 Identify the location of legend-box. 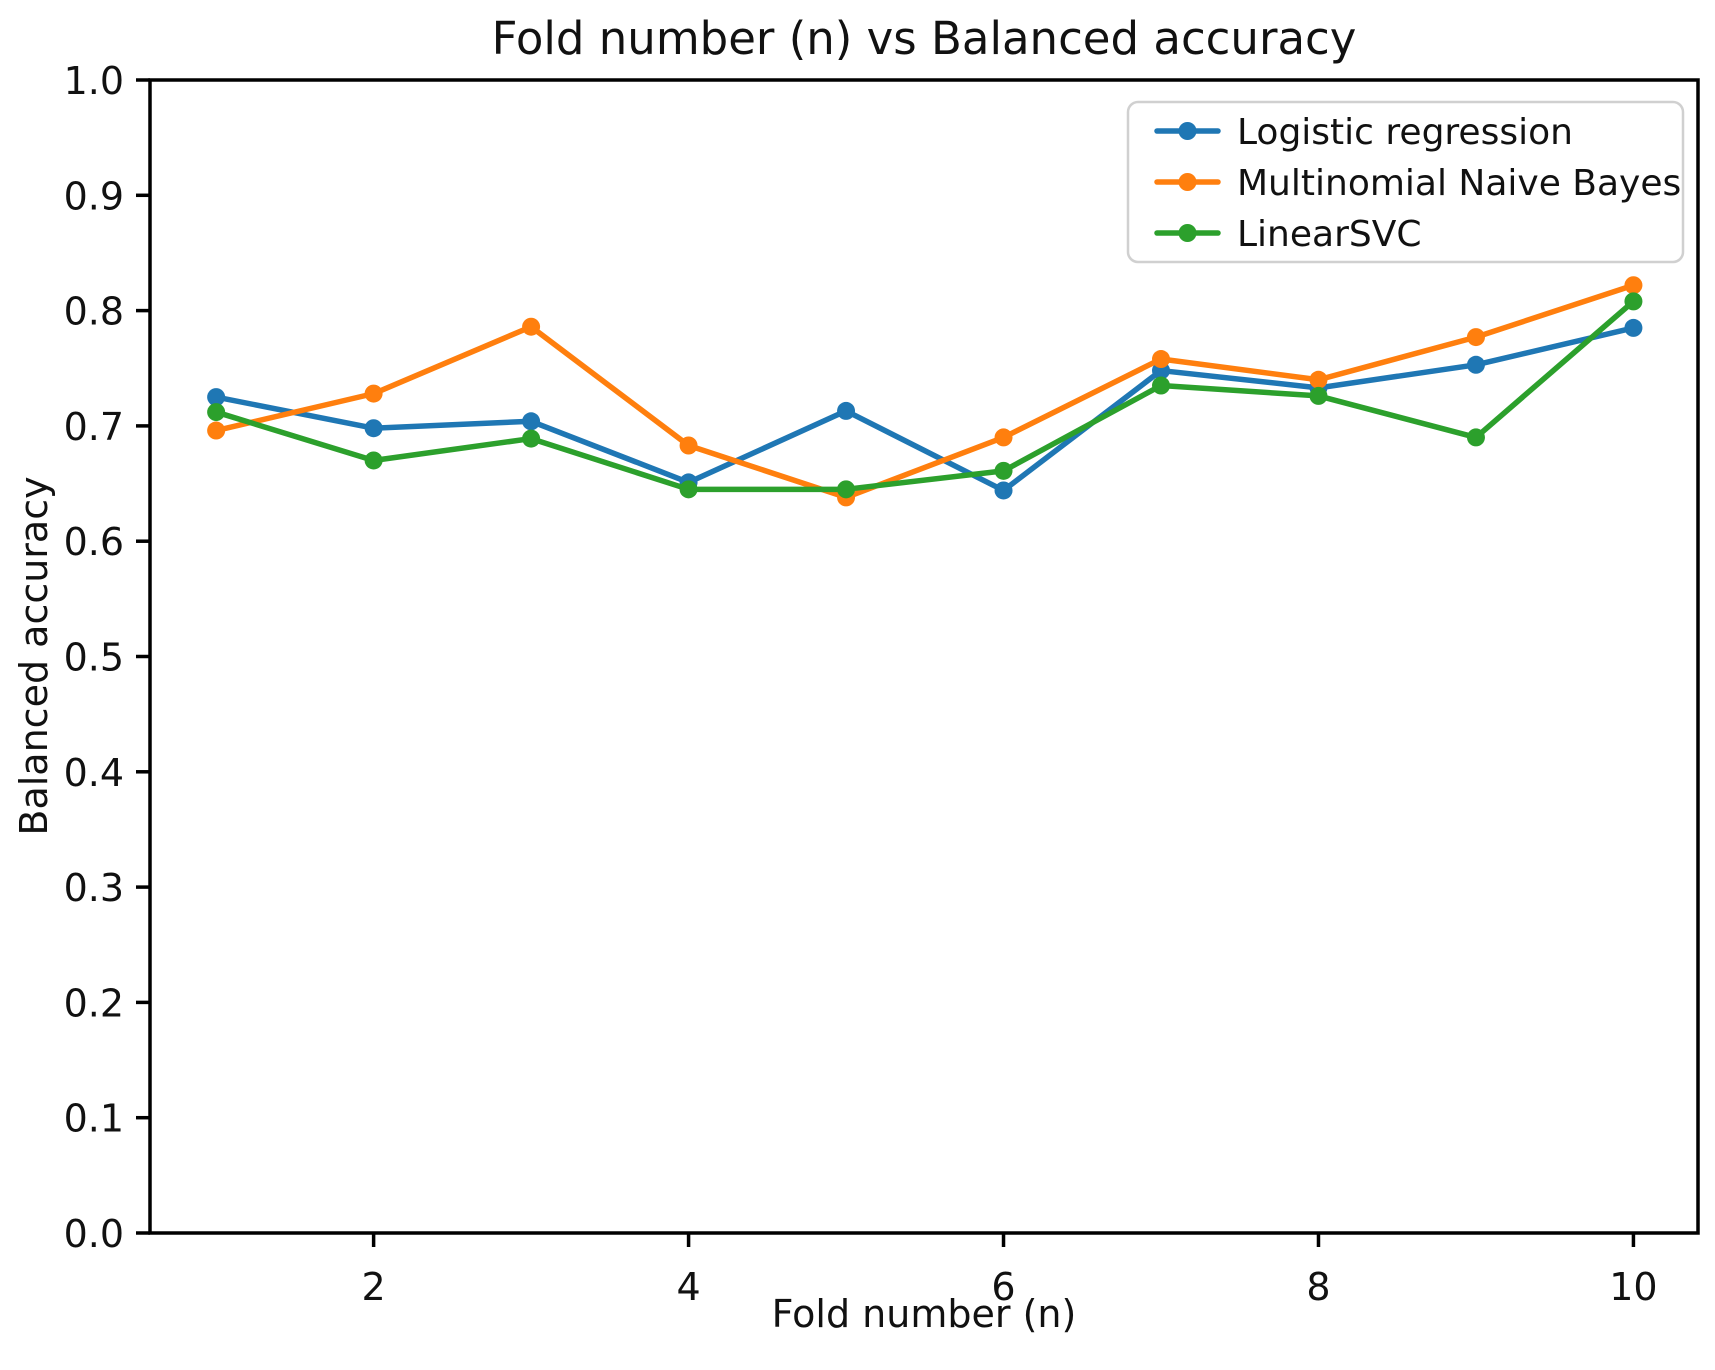
(1405, 182).